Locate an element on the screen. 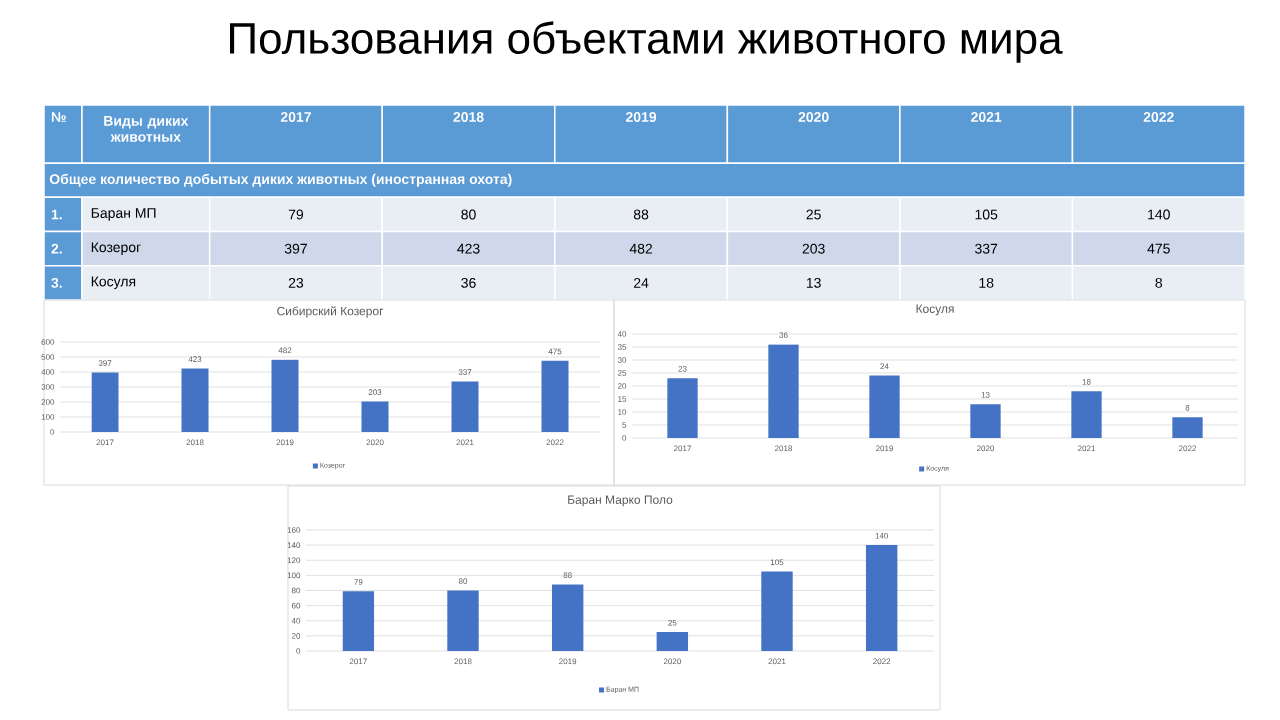 The height and width of the screenshot is (720, 1280). y-tick-label: 35 is located at coordinates (622, 347).